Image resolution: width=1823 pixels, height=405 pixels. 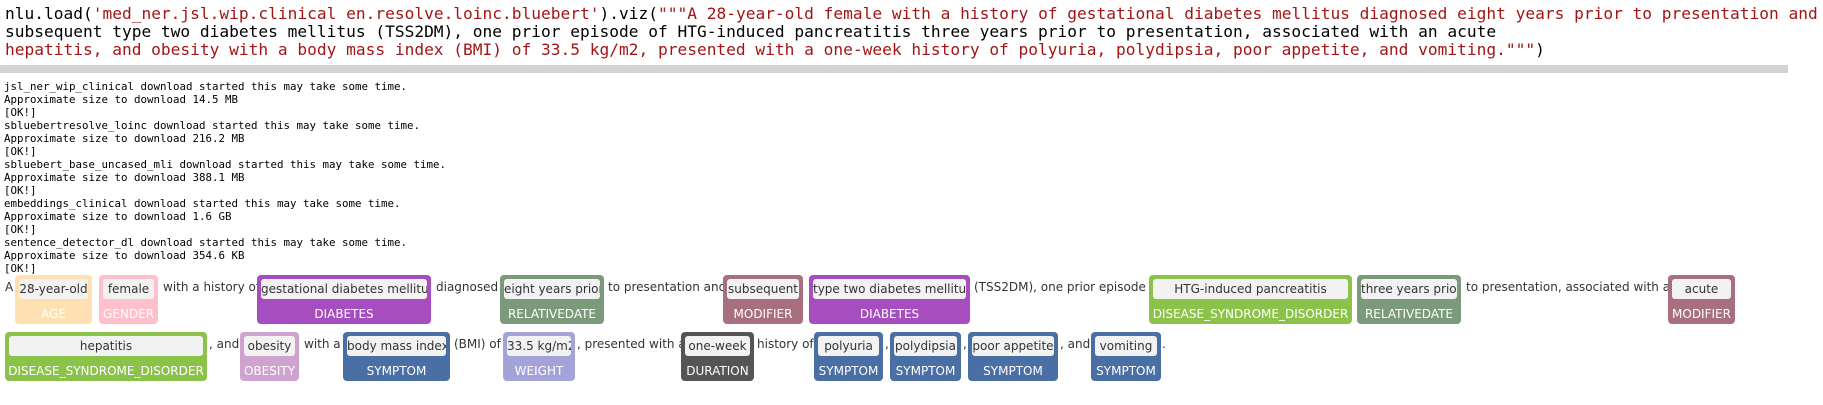 I want to click on entity-relativedate: three years prior RELATIVEDATE, so click(x=1409, y=299).